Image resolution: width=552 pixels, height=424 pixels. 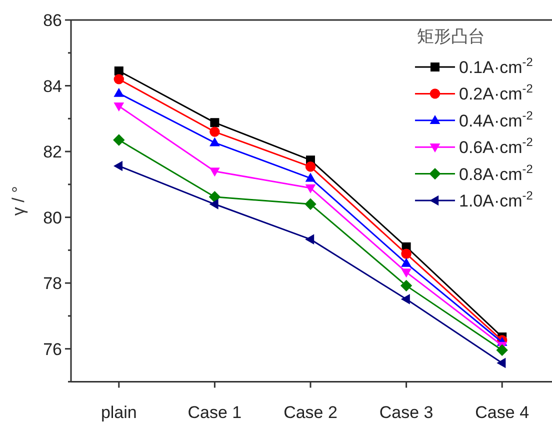 What do you see at coordinates (496, 199) in the screenshot?
I see `legend-label: 1.0A·cm$^{-2}$` at bounding box center [496, 199].